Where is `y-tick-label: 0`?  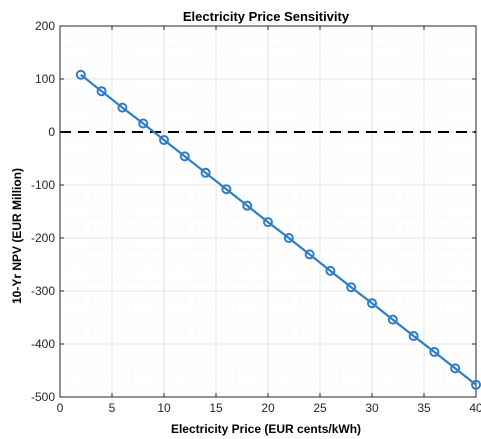 y-tick-label: 0 is located at coordinates (51, 132).